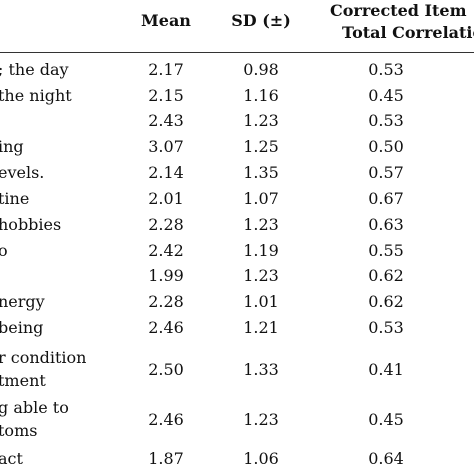  I want to click on mean-value: 1.99, so click(166, 275).